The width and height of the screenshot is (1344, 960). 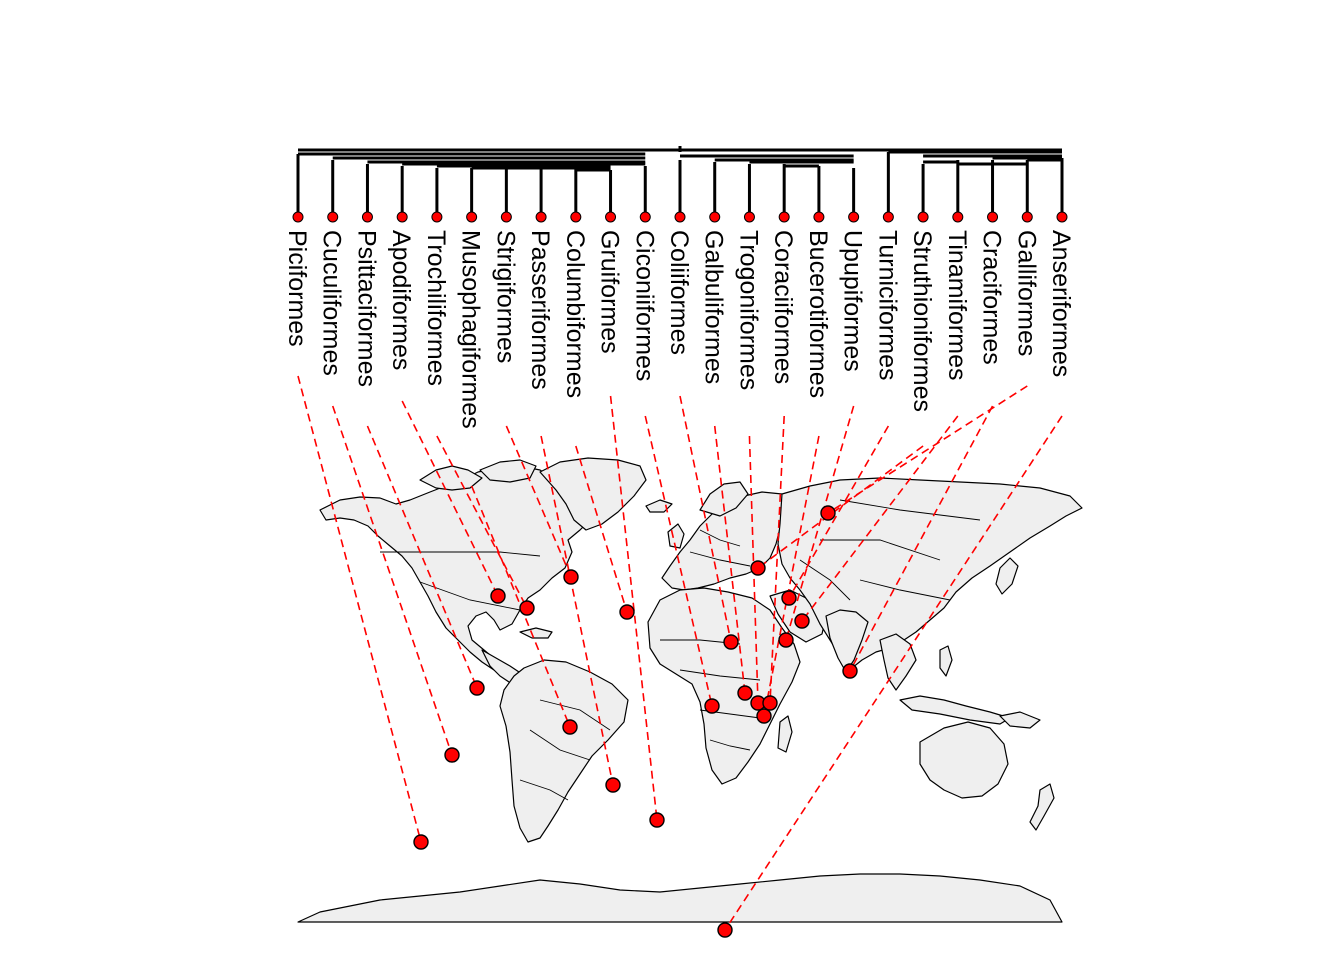 What do you see at coordinates (748, 310) in the screenshot?
I see `tip-label: Trogoniformes` at bounding box center [748, 310].